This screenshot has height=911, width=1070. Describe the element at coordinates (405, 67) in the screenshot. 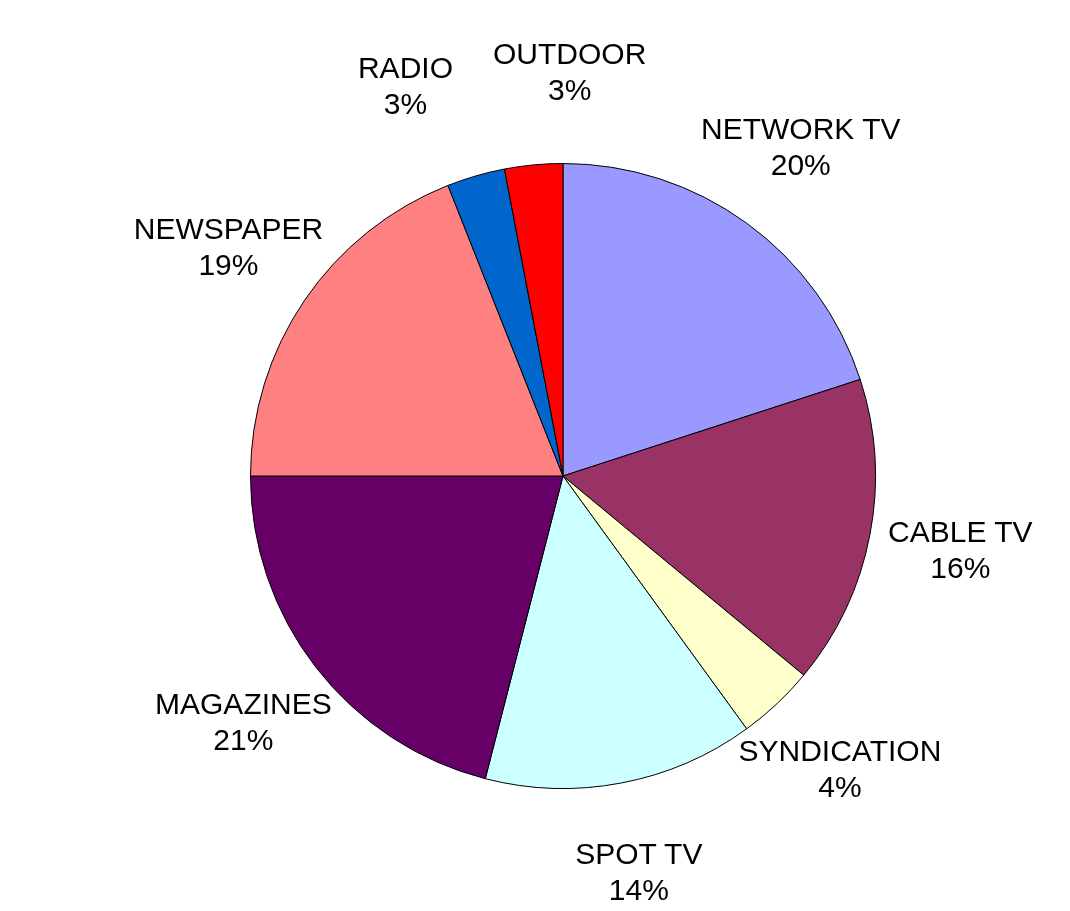

I see `slice-label: RADIO` at that location.